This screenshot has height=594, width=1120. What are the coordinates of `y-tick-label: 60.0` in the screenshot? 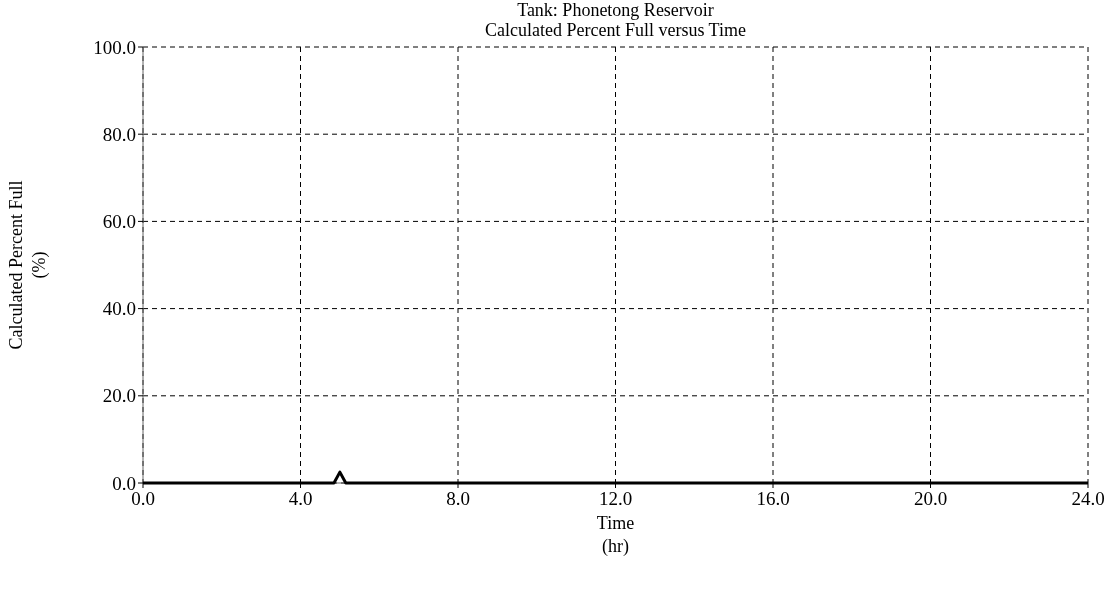 It's located at (119, 222).